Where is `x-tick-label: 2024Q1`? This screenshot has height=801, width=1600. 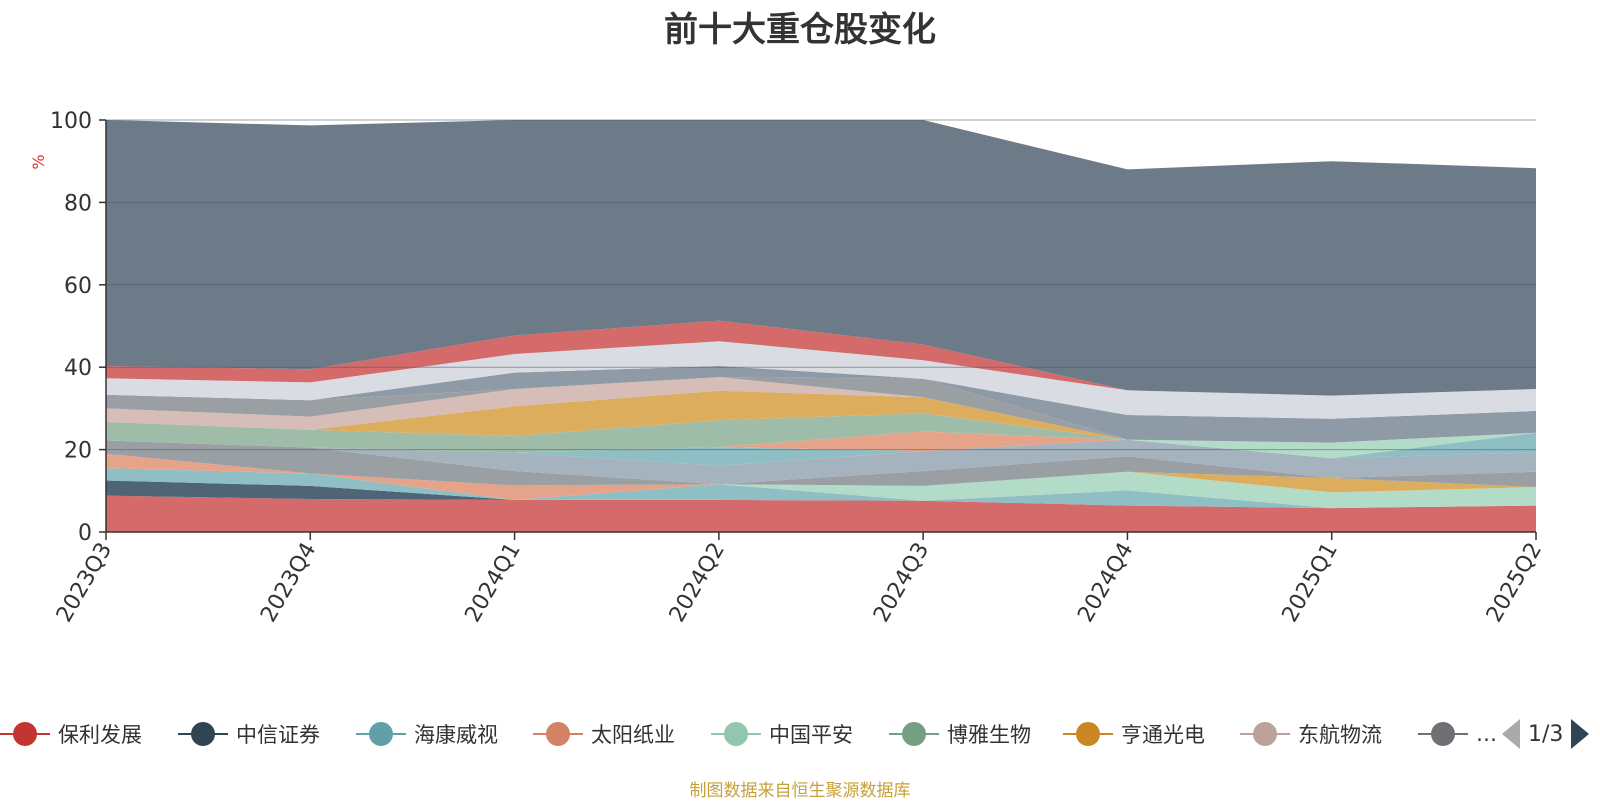 x-tick-label: 2024Q1 is located at coordinates (492, 583).